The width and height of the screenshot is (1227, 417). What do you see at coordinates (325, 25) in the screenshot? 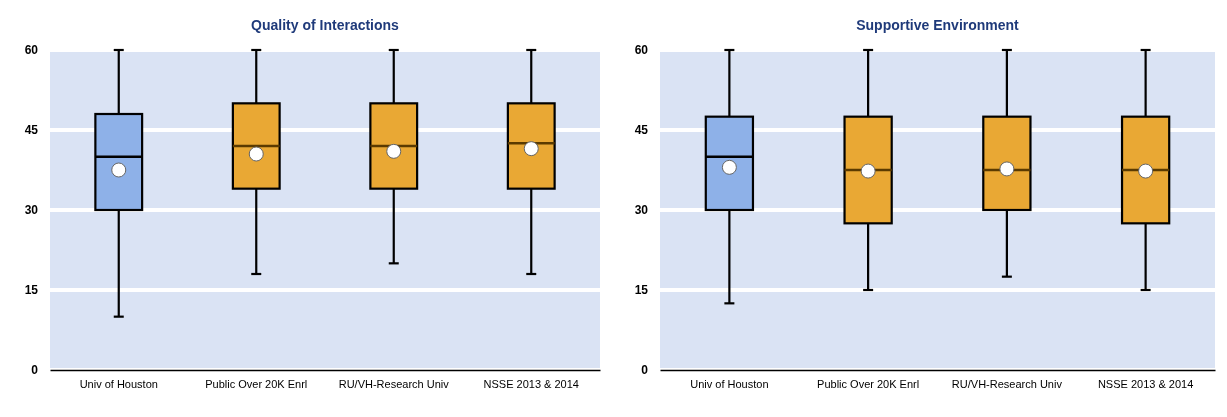
I see `chart-title: Quality of Interactions` at bounding box center [325, 25].